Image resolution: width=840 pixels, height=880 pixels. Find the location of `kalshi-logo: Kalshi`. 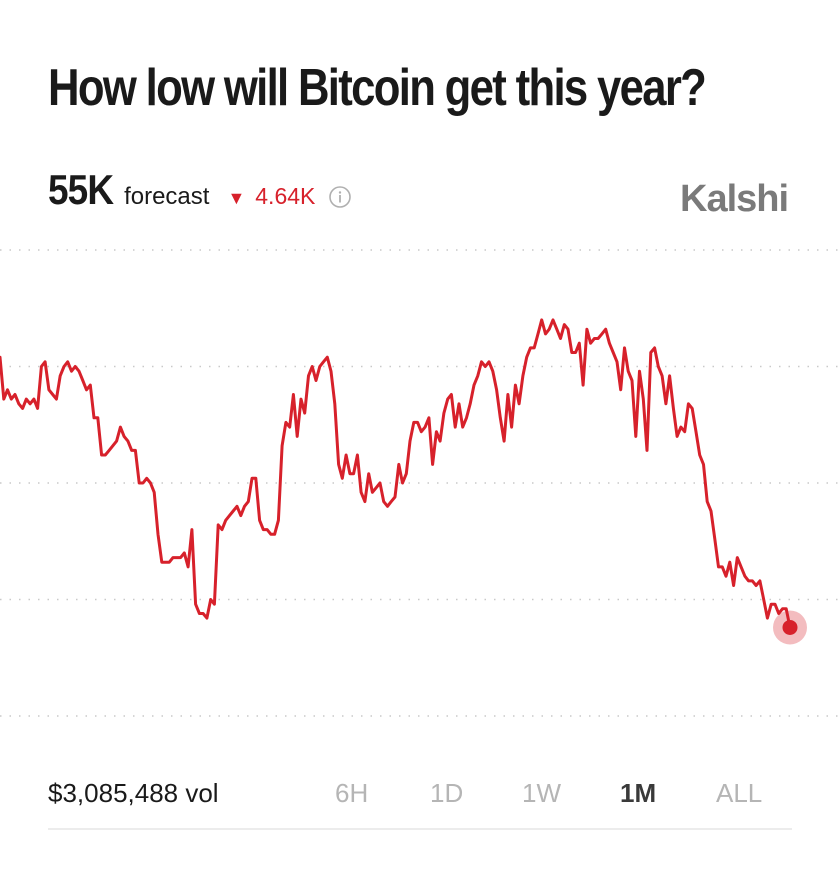

kalshi-logo: Kalshi is located at coordinates (734, 199).